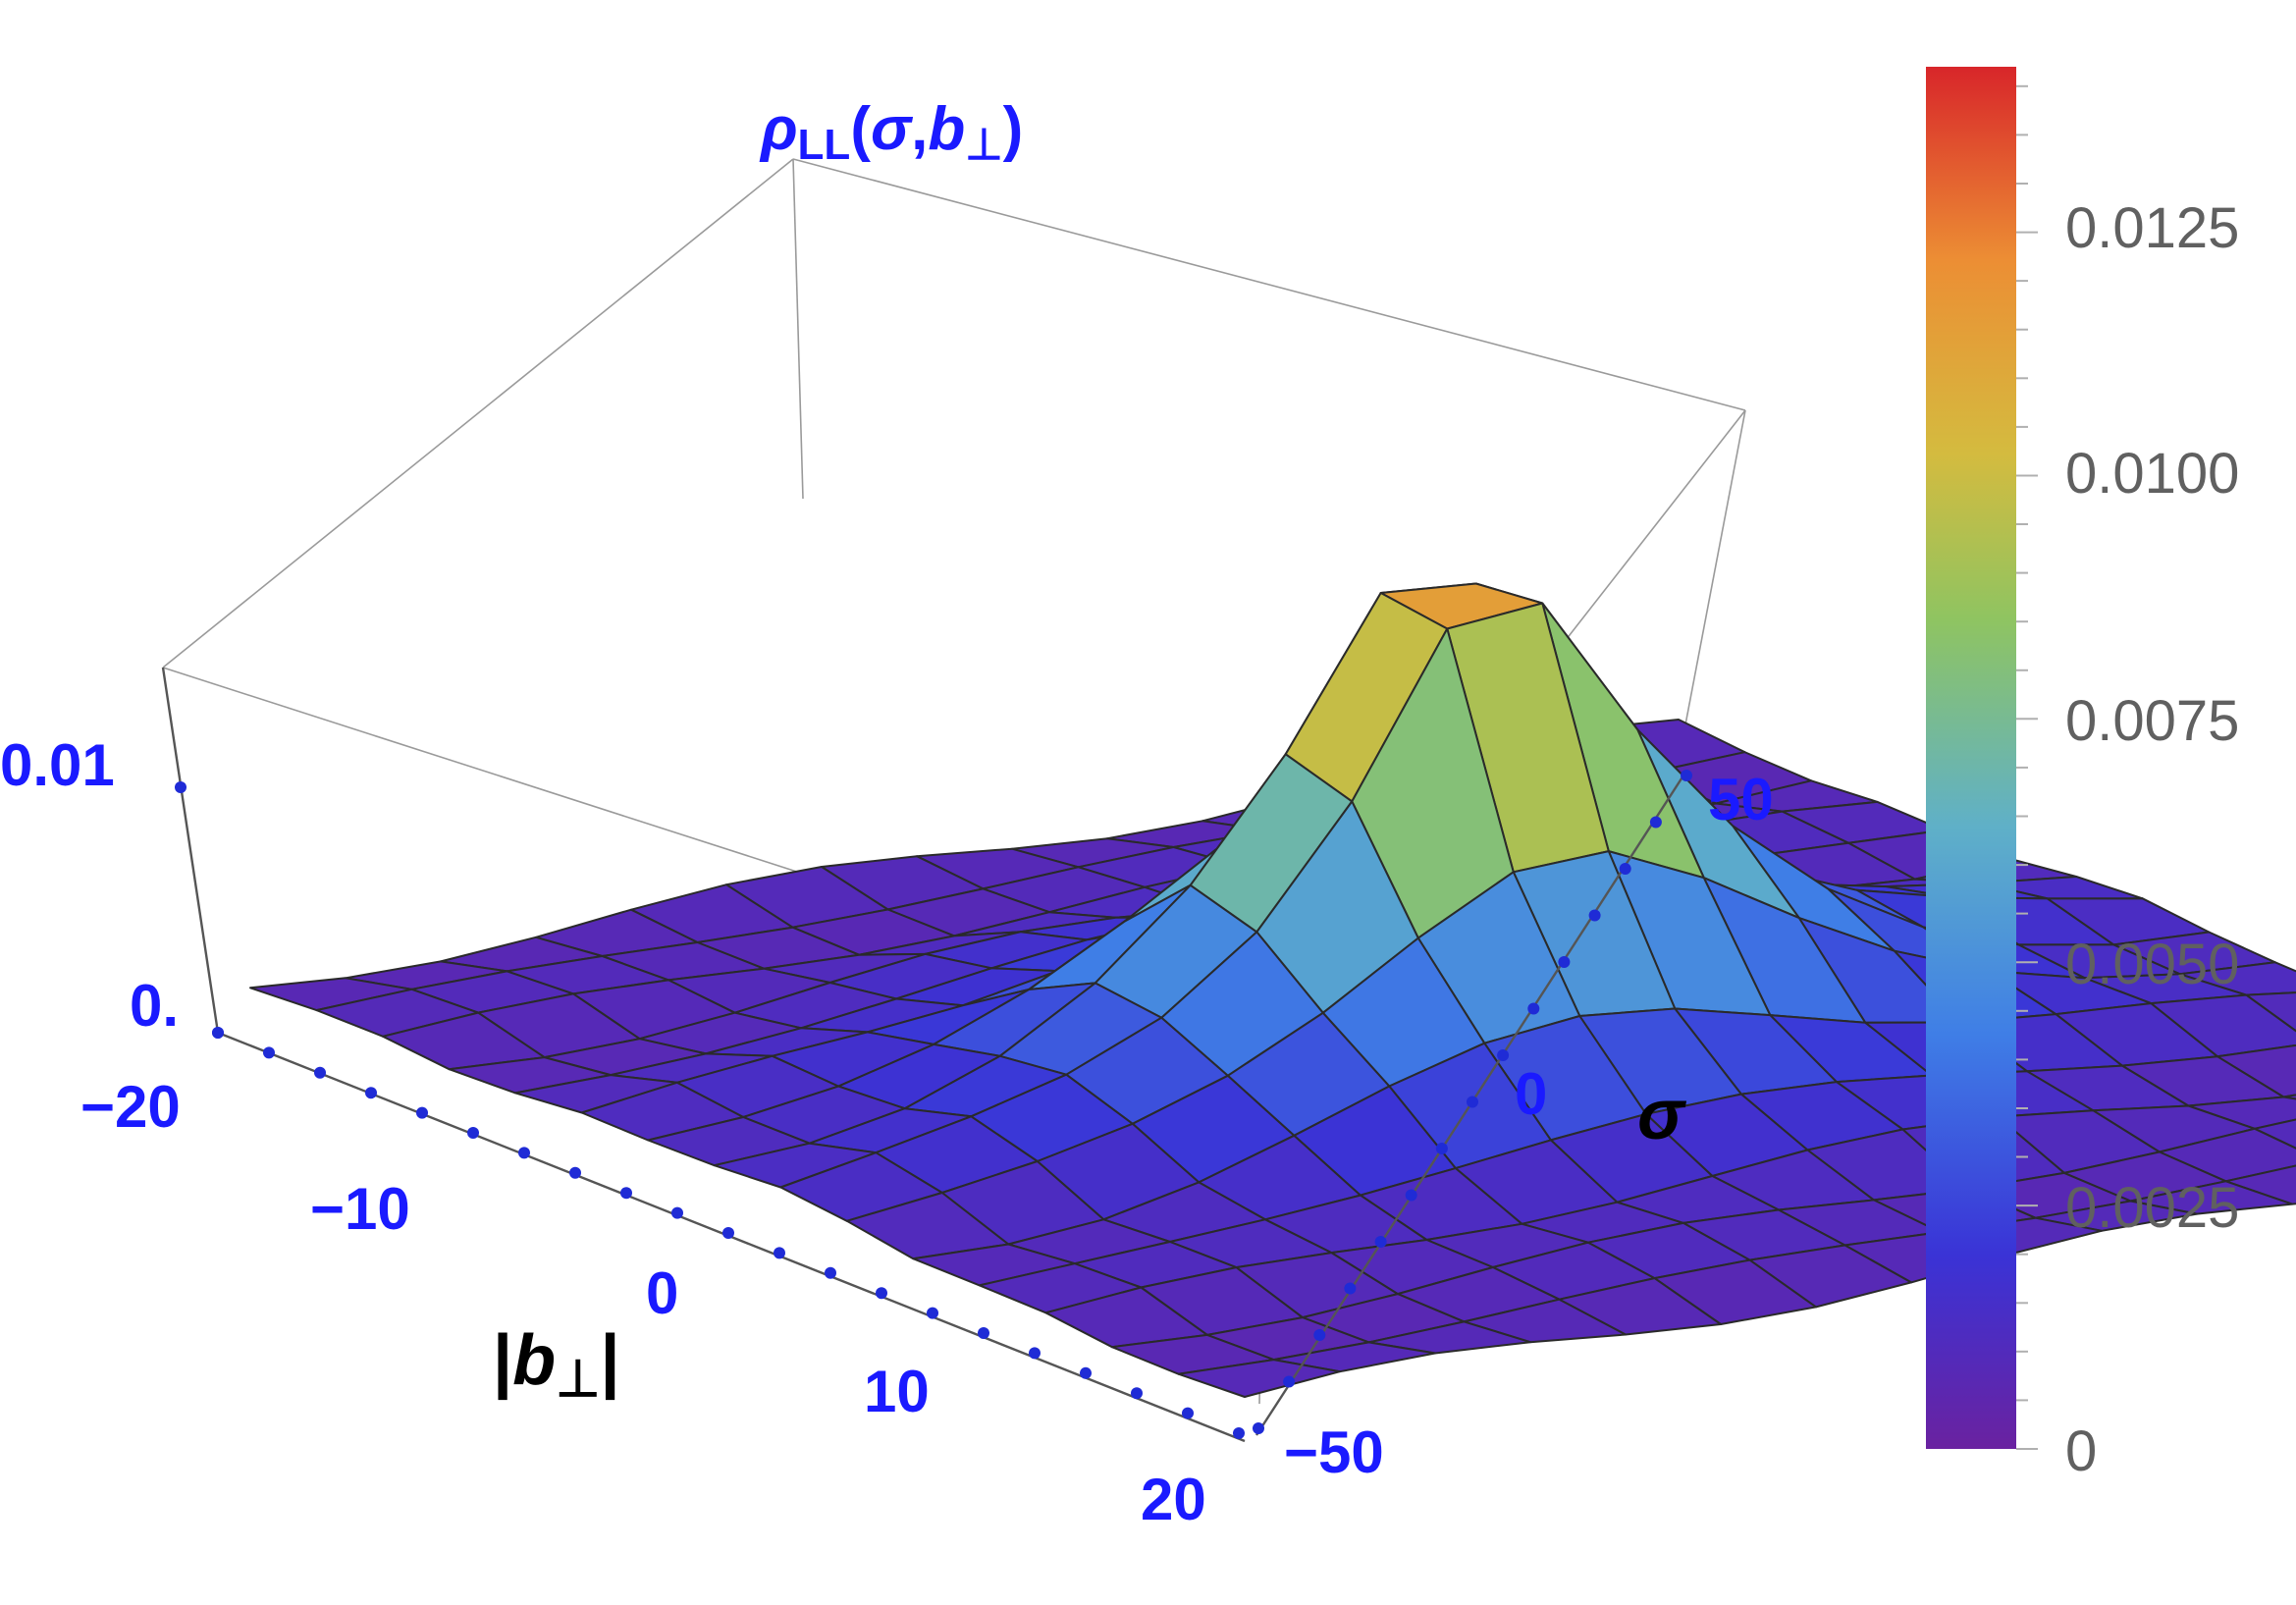 The width and height of the screenshot is (2296, 1605). What do you see at coordinates (2152, 1208) in the screenshot?
I see `colorbar-tick-label: 0.0025` at bounding box center [2152, 1208].